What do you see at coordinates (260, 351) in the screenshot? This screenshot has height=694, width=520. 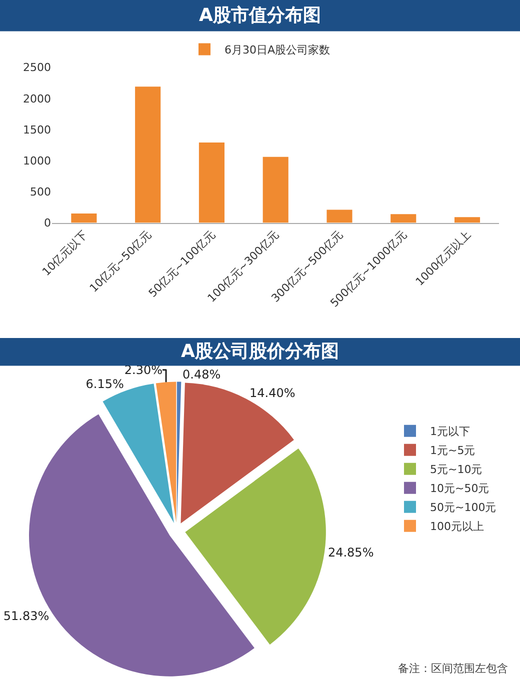 I see `chart-title: A股公司股价分布图` at bounding box center [260, 351].